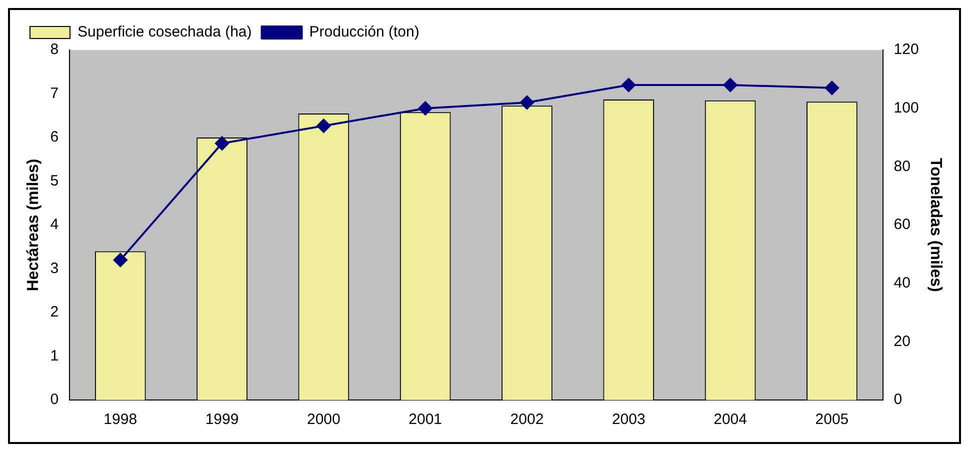  Describe the element at coordinates (121, 419) in the screenshot. I see `x-tick-label: 1998` at that location.